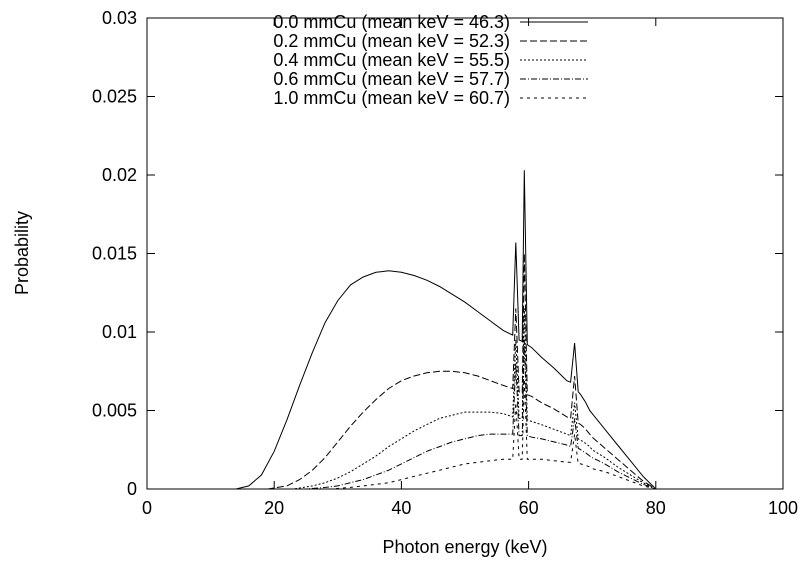 The image size is (806, 563). I want to click on x-tick-label: 0, so click(147, 508).